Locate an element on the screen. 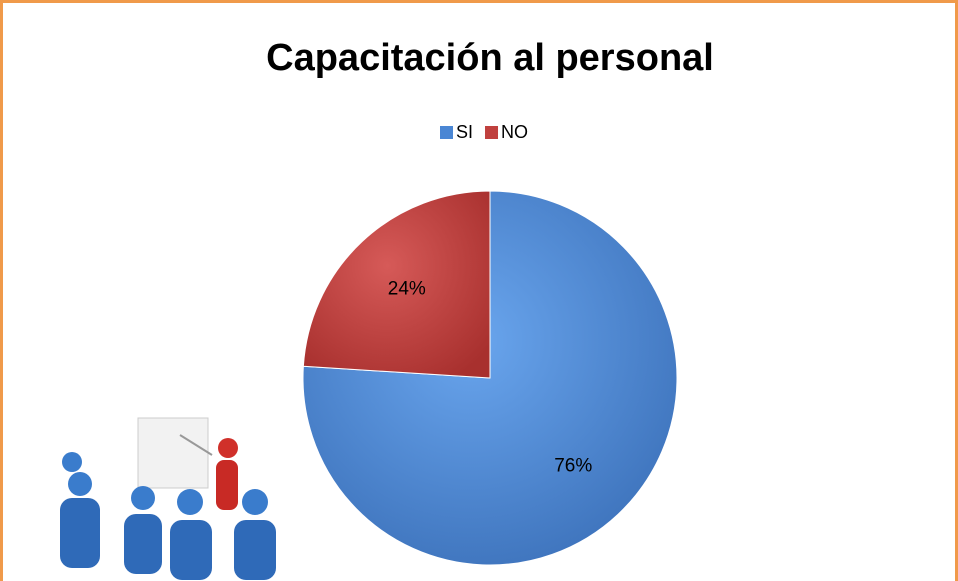  legend-label: NO is located at coordinates (514, 132).